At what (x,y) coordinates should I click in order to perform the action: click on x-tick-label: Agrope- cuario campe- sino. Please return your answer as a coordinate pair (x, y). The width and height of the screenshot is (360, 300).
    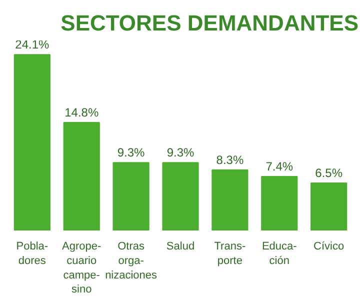
    Looking at the image, I should click on (82, 268).